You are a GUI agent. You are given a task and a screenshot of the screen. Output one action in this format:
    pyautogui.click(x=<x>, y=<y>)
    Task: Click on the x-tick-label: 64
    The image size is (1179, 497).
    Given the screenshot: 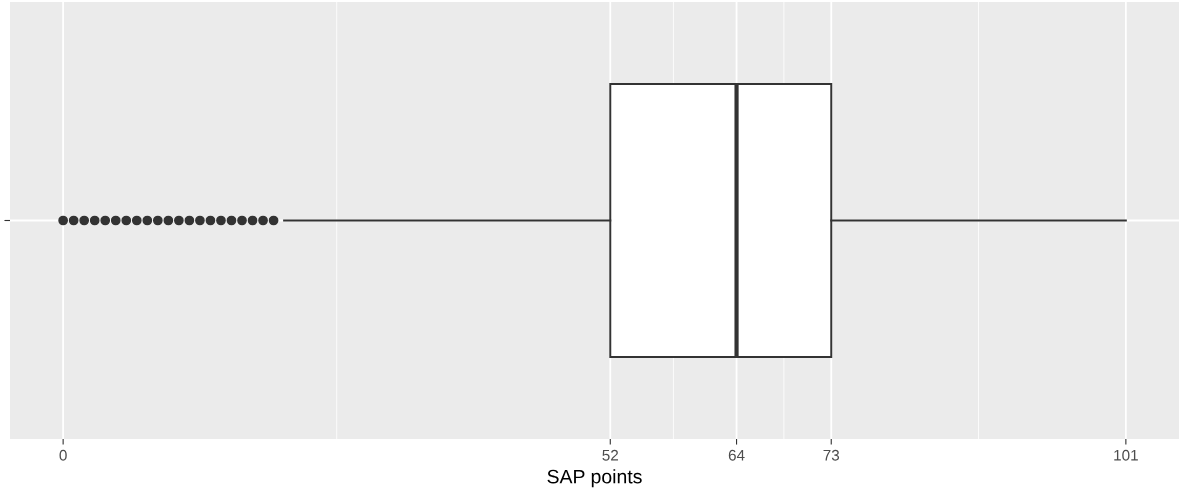 What is the action you would take?
    pyautogui.click(x=736, y=455)
    